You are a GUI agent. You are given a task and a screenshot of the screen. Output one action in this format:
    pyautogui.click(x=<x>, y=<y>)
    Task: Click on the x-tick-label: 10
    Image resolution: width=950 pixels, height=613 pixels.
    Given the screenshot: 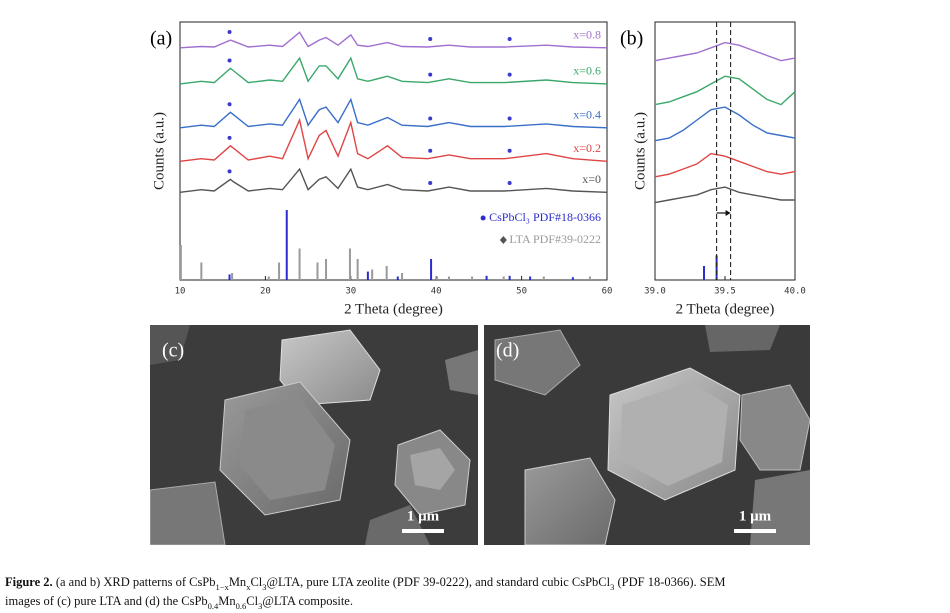 What is the action you would take?
    pyautogui.click(x=180, y=292)
    